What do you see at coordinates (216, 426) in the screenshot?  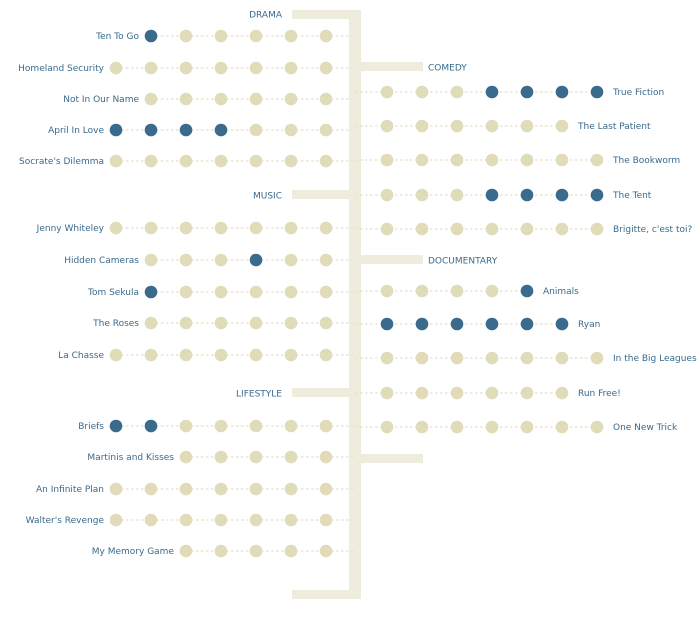 I see `list-item: Briefs` at bounding box center [216, 426].